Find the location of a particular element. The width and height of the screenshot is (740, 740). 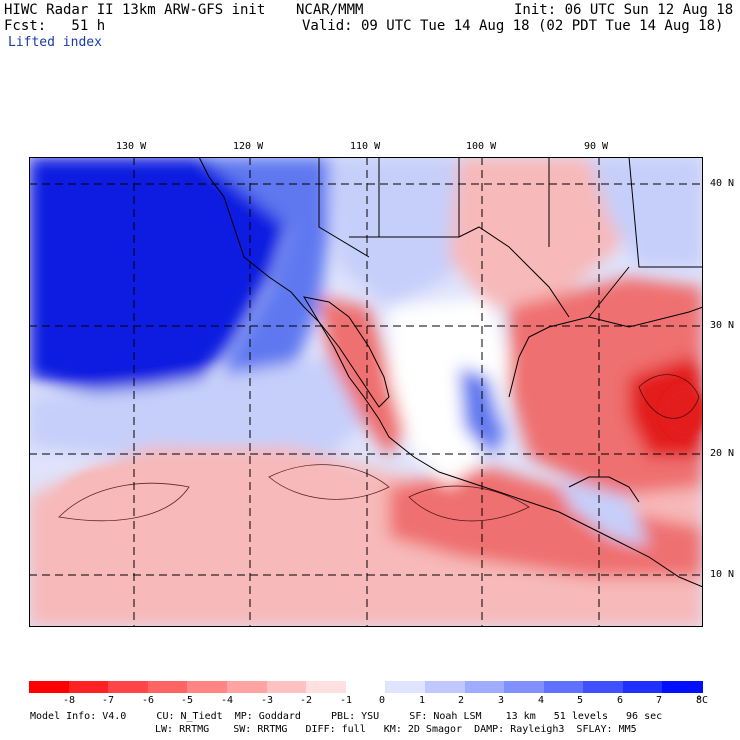

colorbar-tick: 3 is located at coordinates (501, 700).